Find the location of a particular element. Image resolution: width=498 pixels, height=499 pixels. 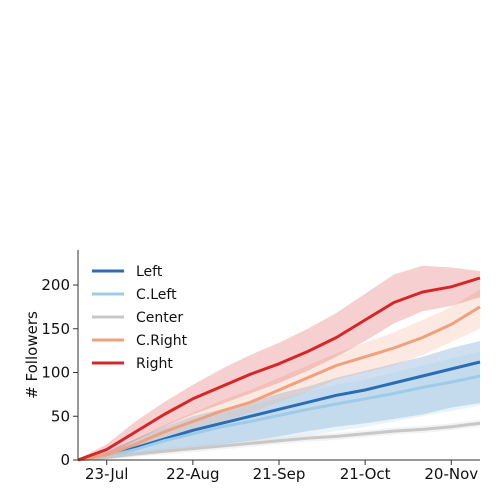

legend-label-center: Center is located at coordinates (159, 318).